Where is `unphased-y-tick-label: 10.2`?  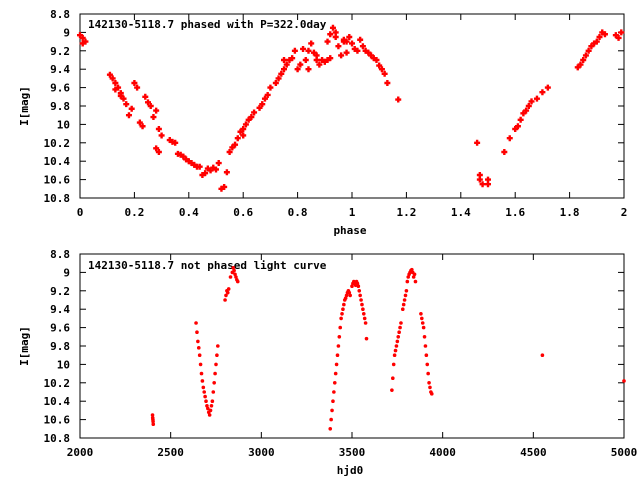 unphased-y-tick-label: 10.2 is located at coordinates (57, 383).